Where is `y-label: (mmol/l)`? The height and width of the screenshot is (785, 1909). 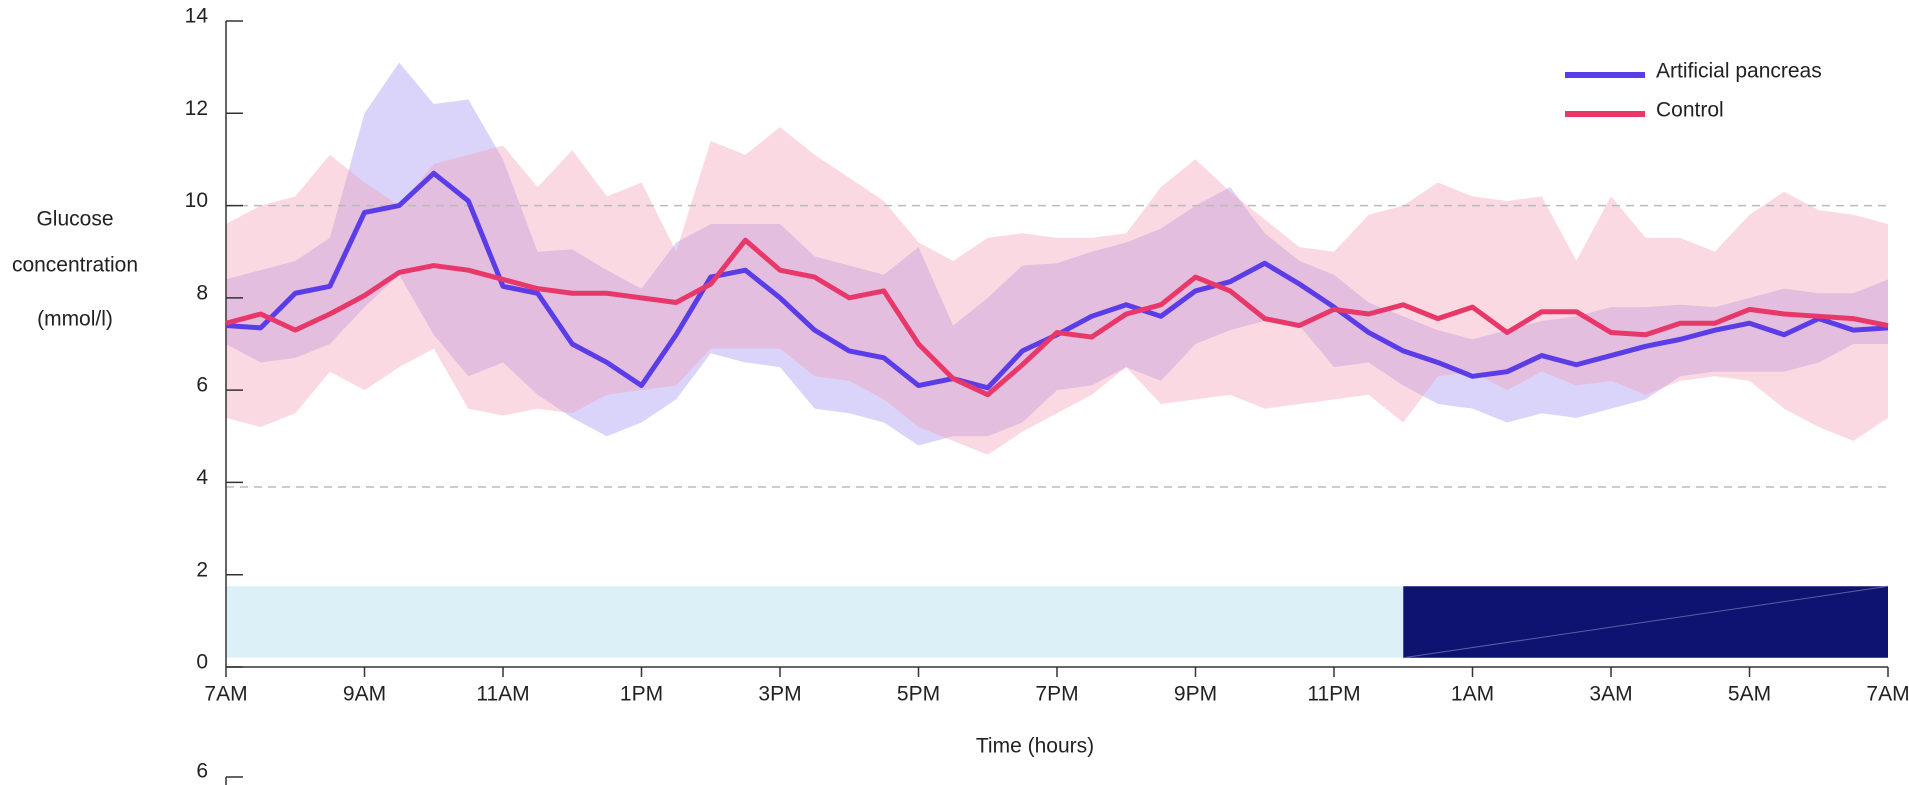
y-label: (mmol/l) is located at coordinates (75, 319).